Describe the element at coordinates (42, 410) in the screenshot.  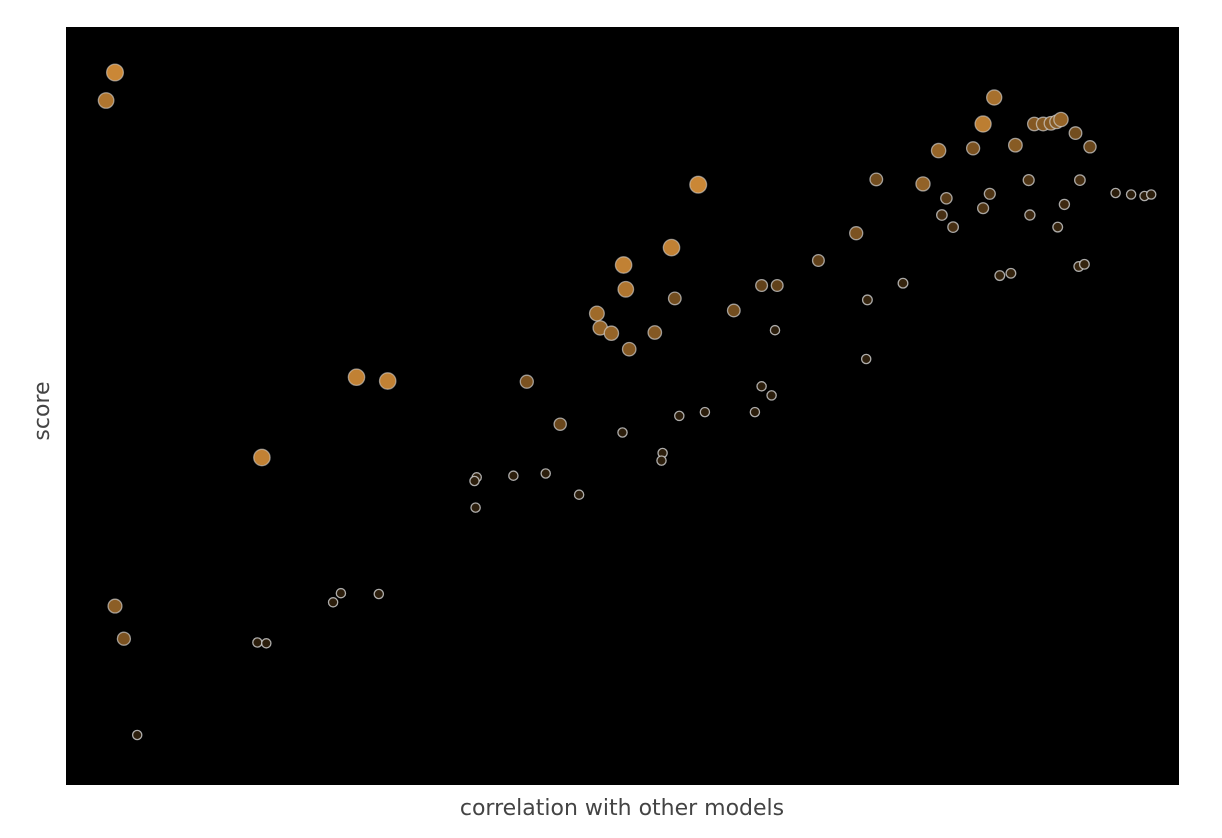
I see `y-axis-label: score` at that location.